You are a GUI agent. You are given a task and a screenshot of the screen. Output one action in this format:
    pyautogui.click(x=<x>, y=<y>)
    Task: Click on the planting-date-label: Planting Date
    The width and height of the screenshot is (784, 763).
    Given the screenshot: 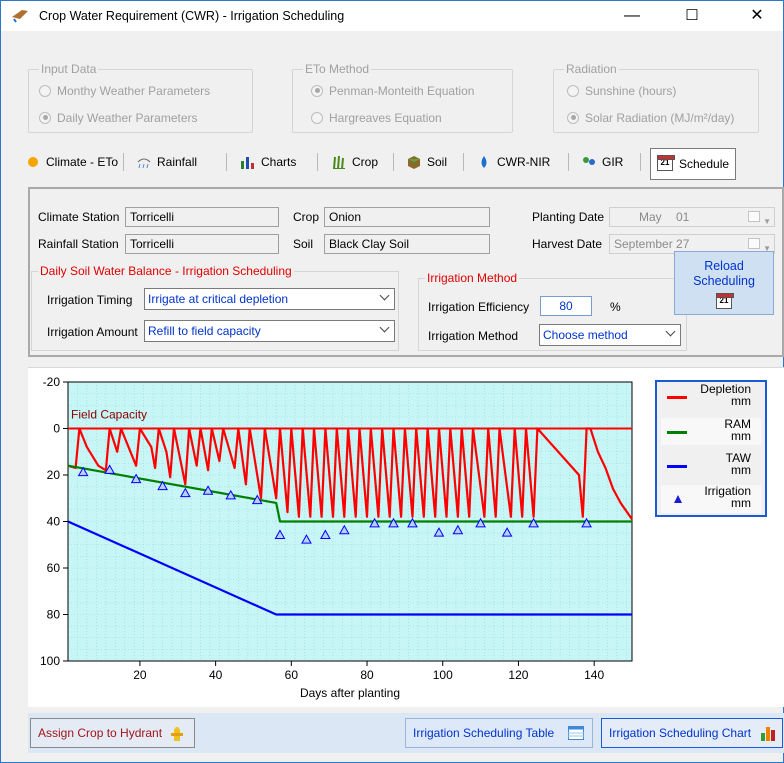 What is the action you would take?
    pyautogui.click(x=568, y=217)
    